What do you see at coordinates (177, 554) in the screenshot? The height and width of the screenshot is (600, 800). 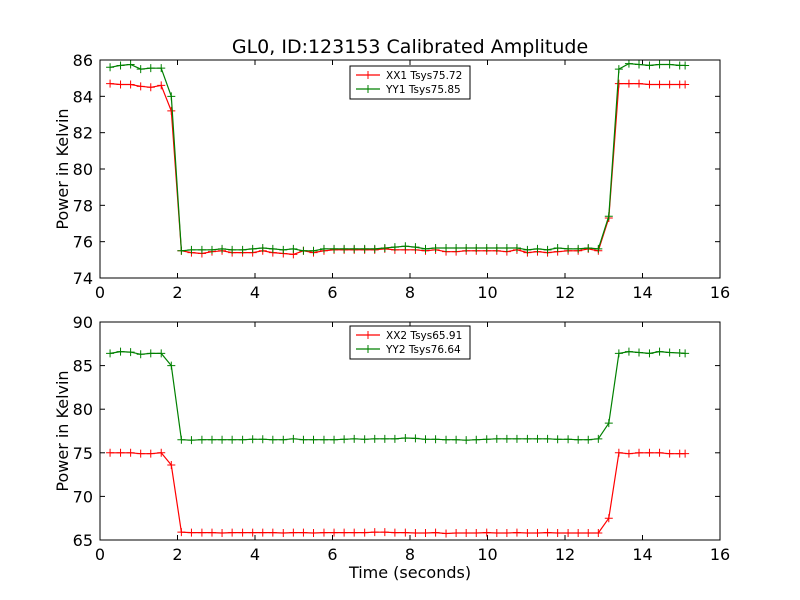 I see `bottom-x-tick-label: 2` at bounding box center [177, 554].